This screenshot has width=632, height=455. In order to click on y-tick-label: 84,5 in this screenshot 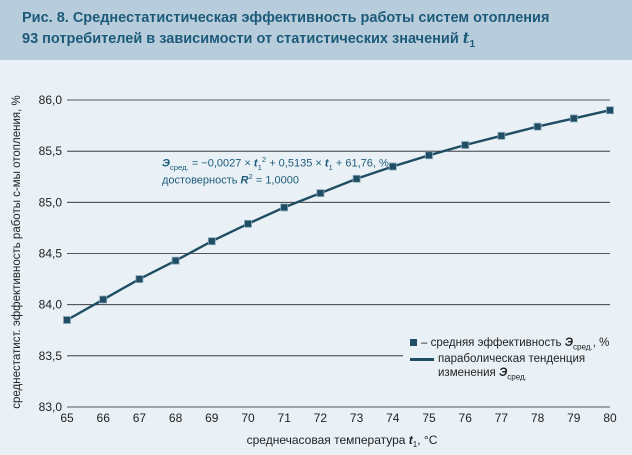, I will do `click(51, 254)`.